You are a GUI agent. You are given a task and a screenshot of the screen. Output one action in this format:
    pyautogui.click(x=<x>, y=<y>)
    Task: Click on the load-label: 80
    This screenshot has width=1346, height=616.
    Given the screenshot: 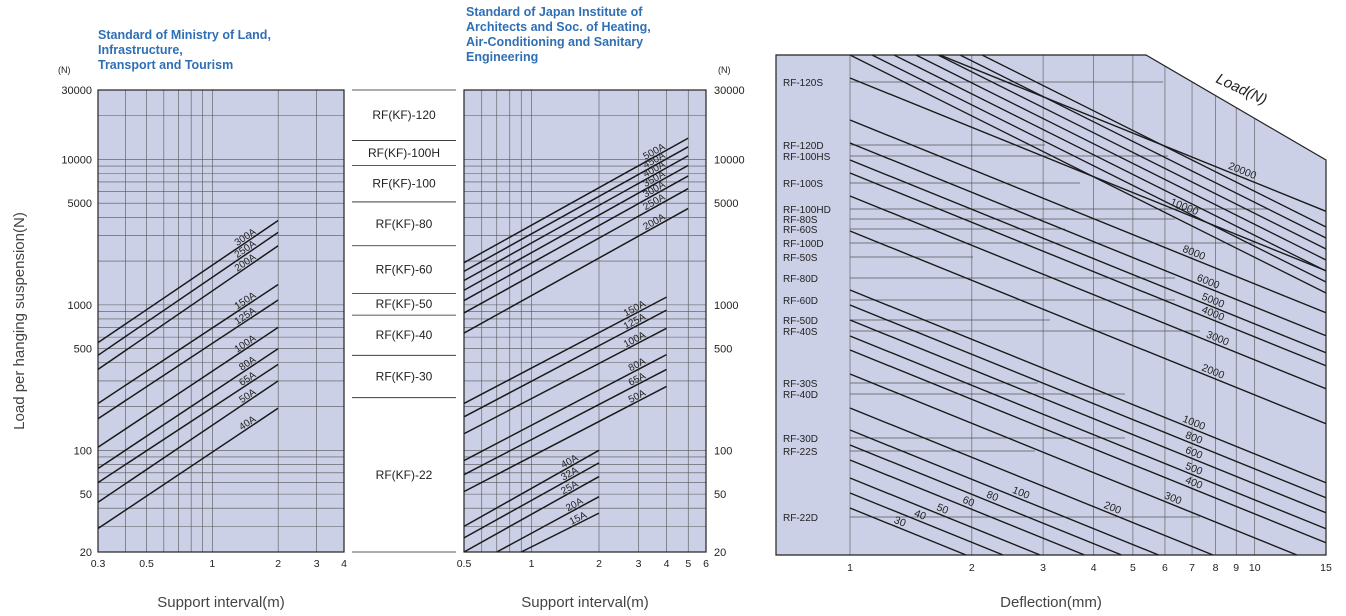 What is the action you would take?
    pyautogui.click(x=992, y=497)
    